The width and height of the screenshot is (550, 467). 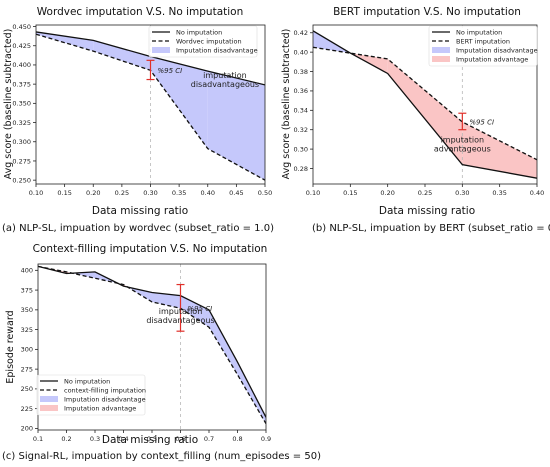 I want to click on chart-title: BERT imputation V.S. No imputation, so click(x=427, y=12).